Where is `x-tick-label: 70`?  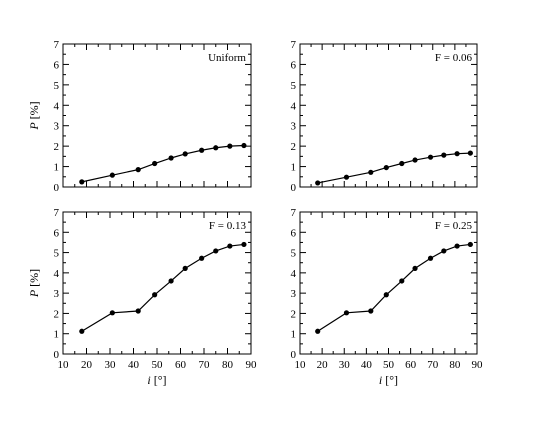 x-tick-label: 70 is located at coordinates (205, 365).